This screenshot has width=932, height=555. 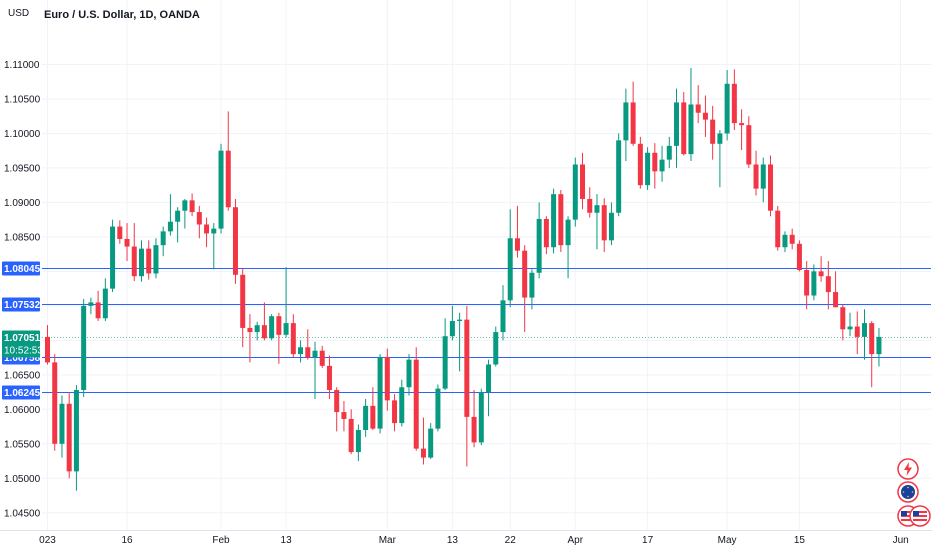 I want to click on eu-flag-icon, so click(x=908, y=492).